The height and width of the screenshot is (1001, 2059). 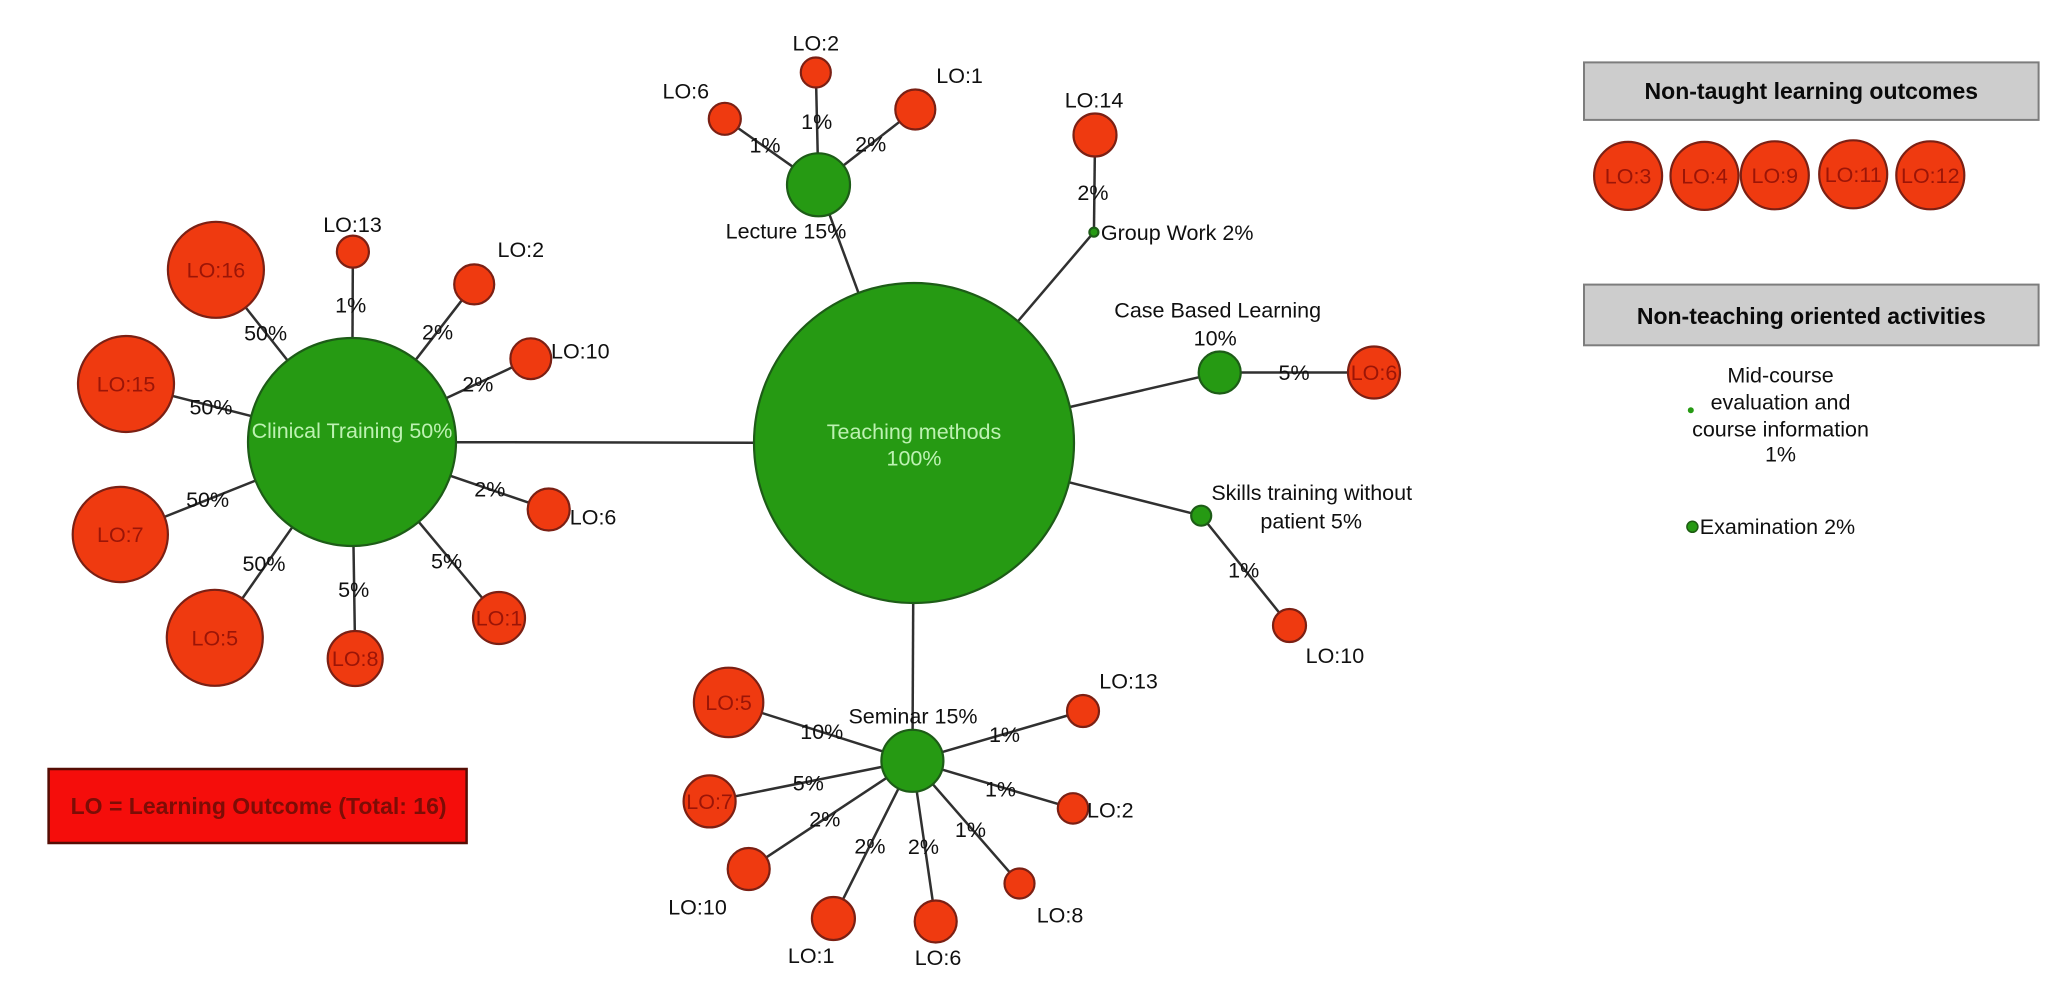 I want to click on svg-text: Clinical Training 50%, so click(x=352, y=431).